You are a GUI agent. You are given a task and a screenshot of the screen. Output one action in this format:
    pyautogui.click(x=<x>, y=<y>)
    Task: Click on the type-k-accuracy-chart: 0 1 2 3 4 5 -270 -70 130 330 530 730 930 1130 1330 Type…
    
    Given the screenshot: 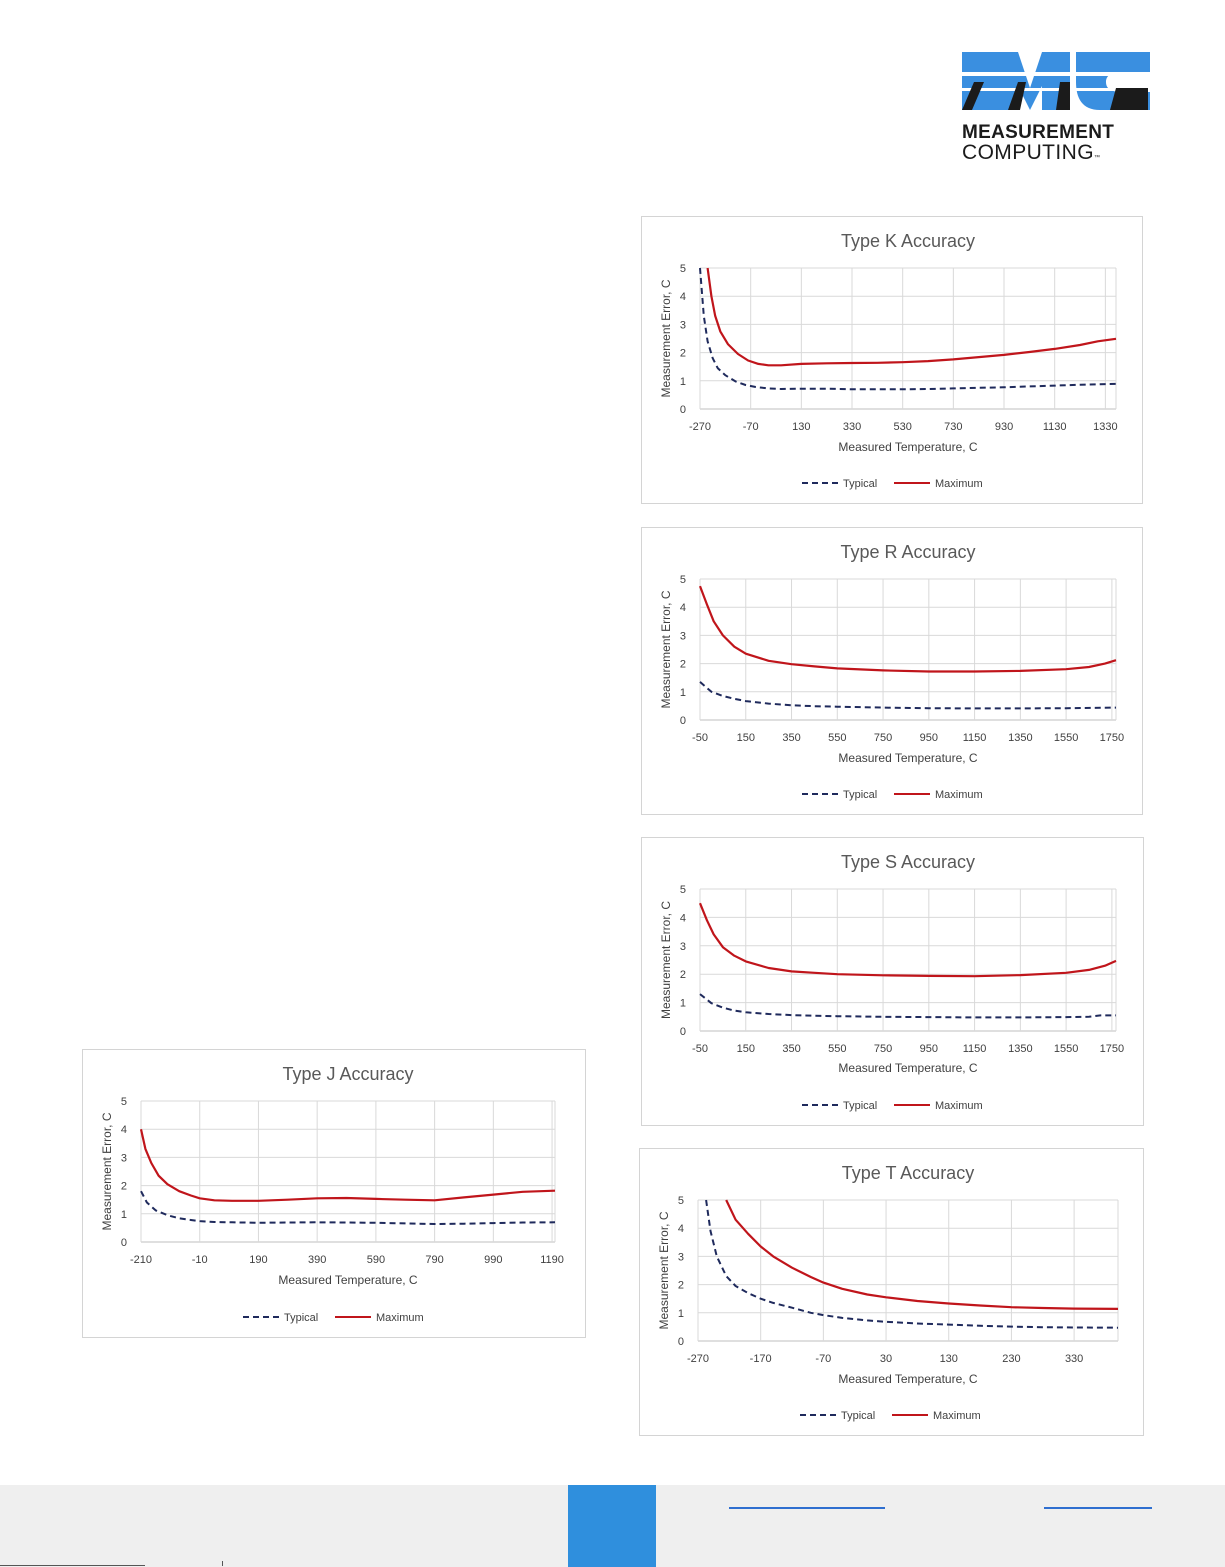 What is the action you would take?
    pyautogui.click(x=892, y=360)
    